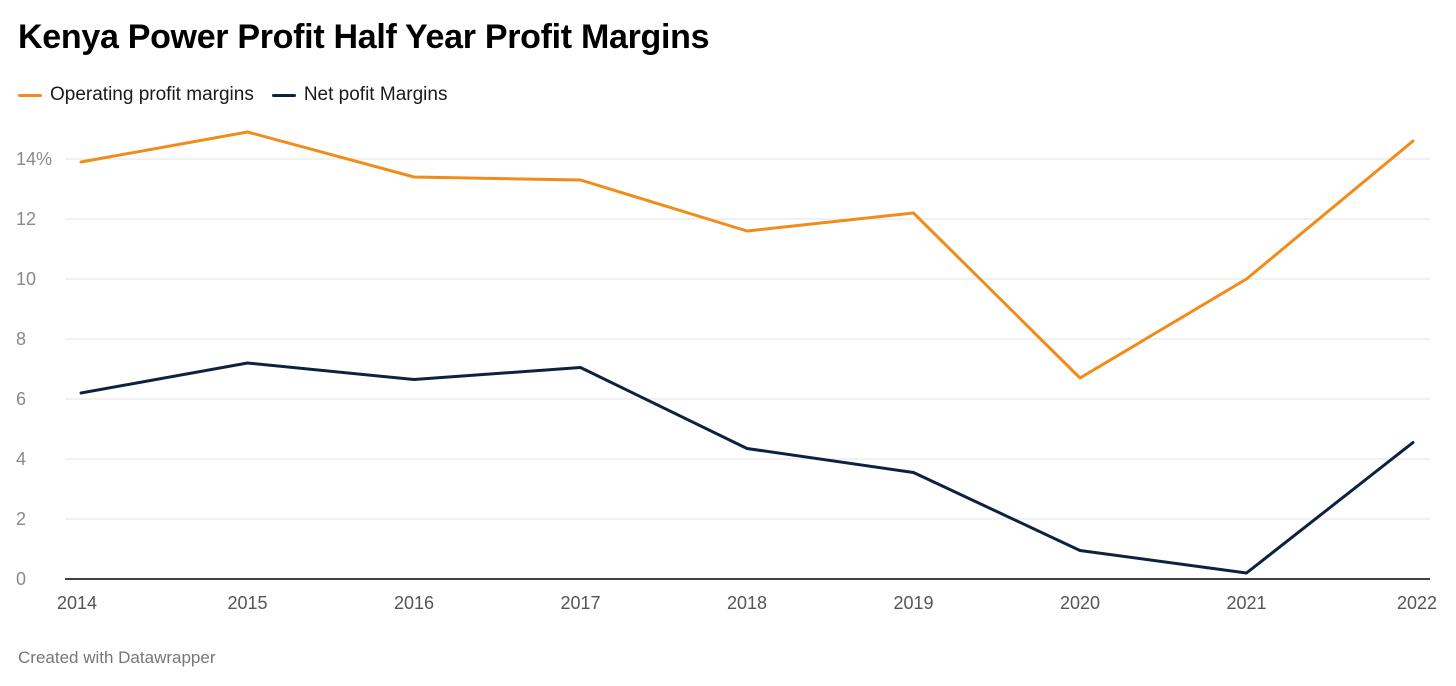  Describe the element at coordinates (77, 603) in the screenshot. I see `x-tick-label-2014: 2014` at that location.